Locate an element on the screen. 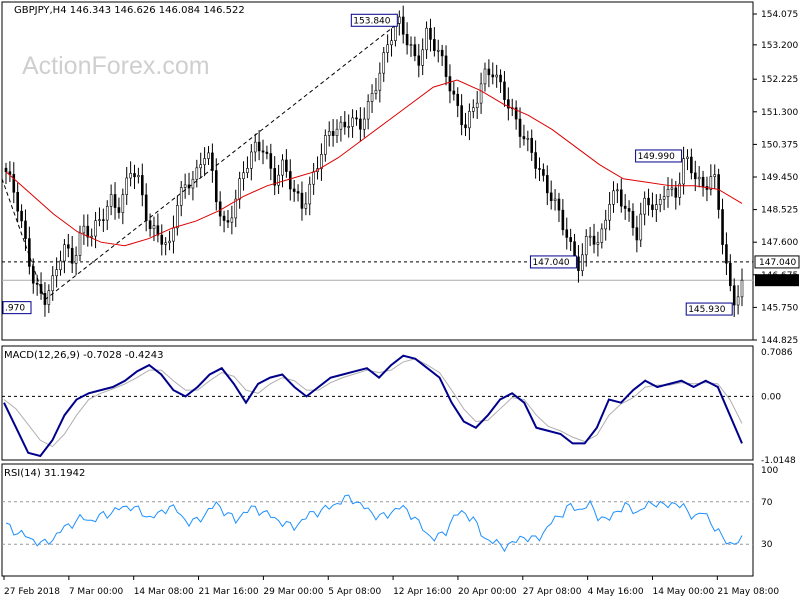 The width and height of the screenshot is (800, 600). x-tick-label-3: 21 Mar 16:00 is located at coordinates (229, 592).